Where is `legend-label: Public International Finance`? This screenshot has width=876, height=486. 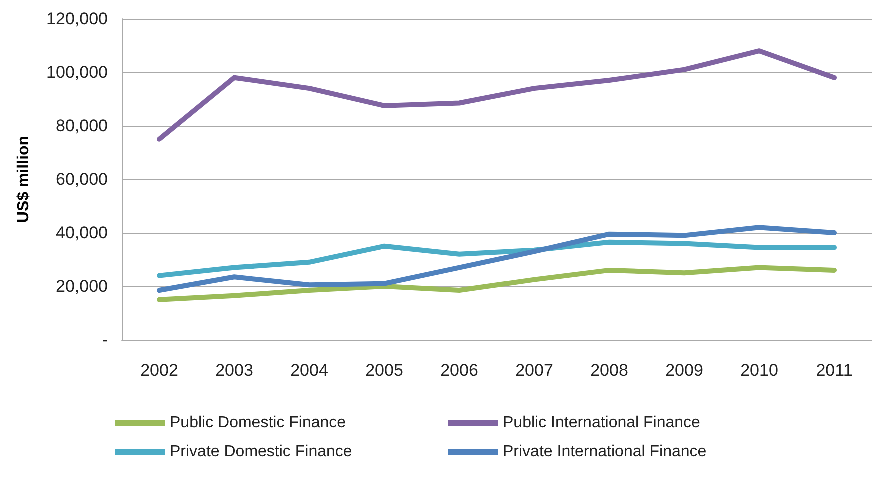
legend-label: Public International Finance is located at coordinates (602, 423).